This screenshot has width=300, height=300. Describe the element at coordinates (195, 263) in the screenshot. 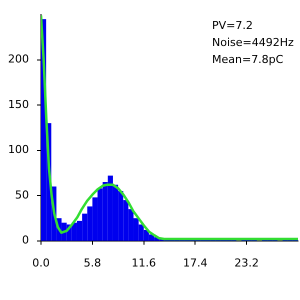

I see `x-tick-label: 17.4` at that location.